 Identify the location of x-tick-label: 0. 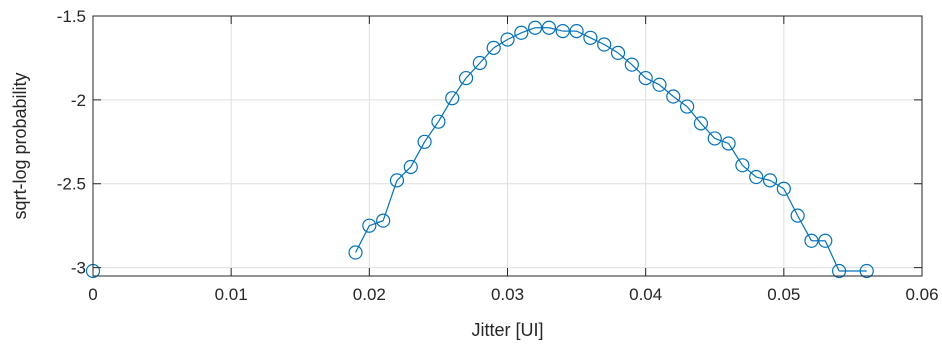
(92, 294).